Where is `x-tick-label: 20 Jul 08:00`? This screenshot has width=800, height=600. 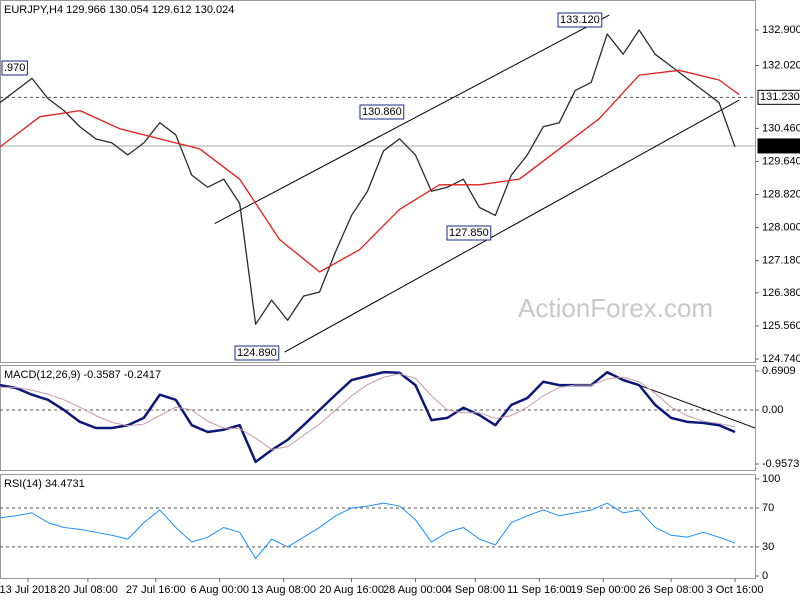 x-tick-label: 20 Jul 08:00 is located at coordinates (88, 590).